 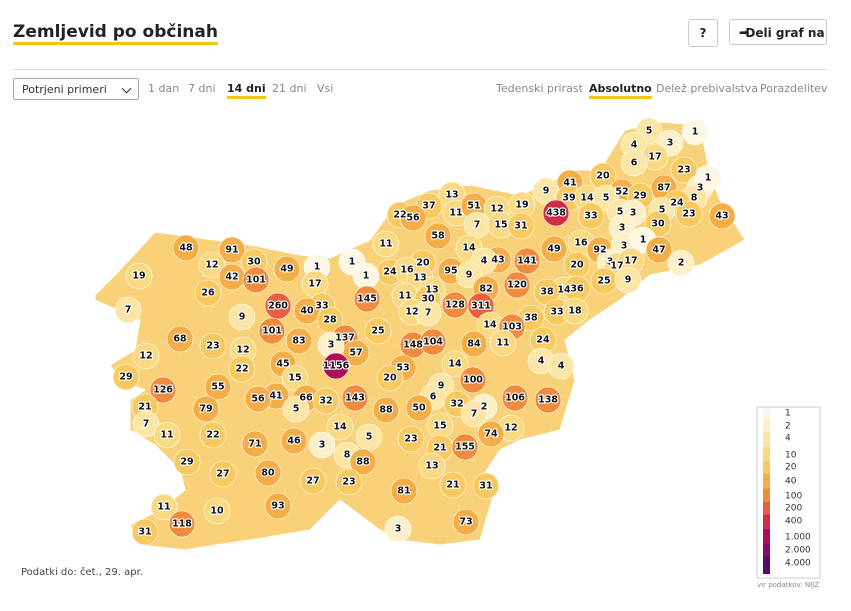 I want to click on municipality-value: 82, so click(x=485, y=289).